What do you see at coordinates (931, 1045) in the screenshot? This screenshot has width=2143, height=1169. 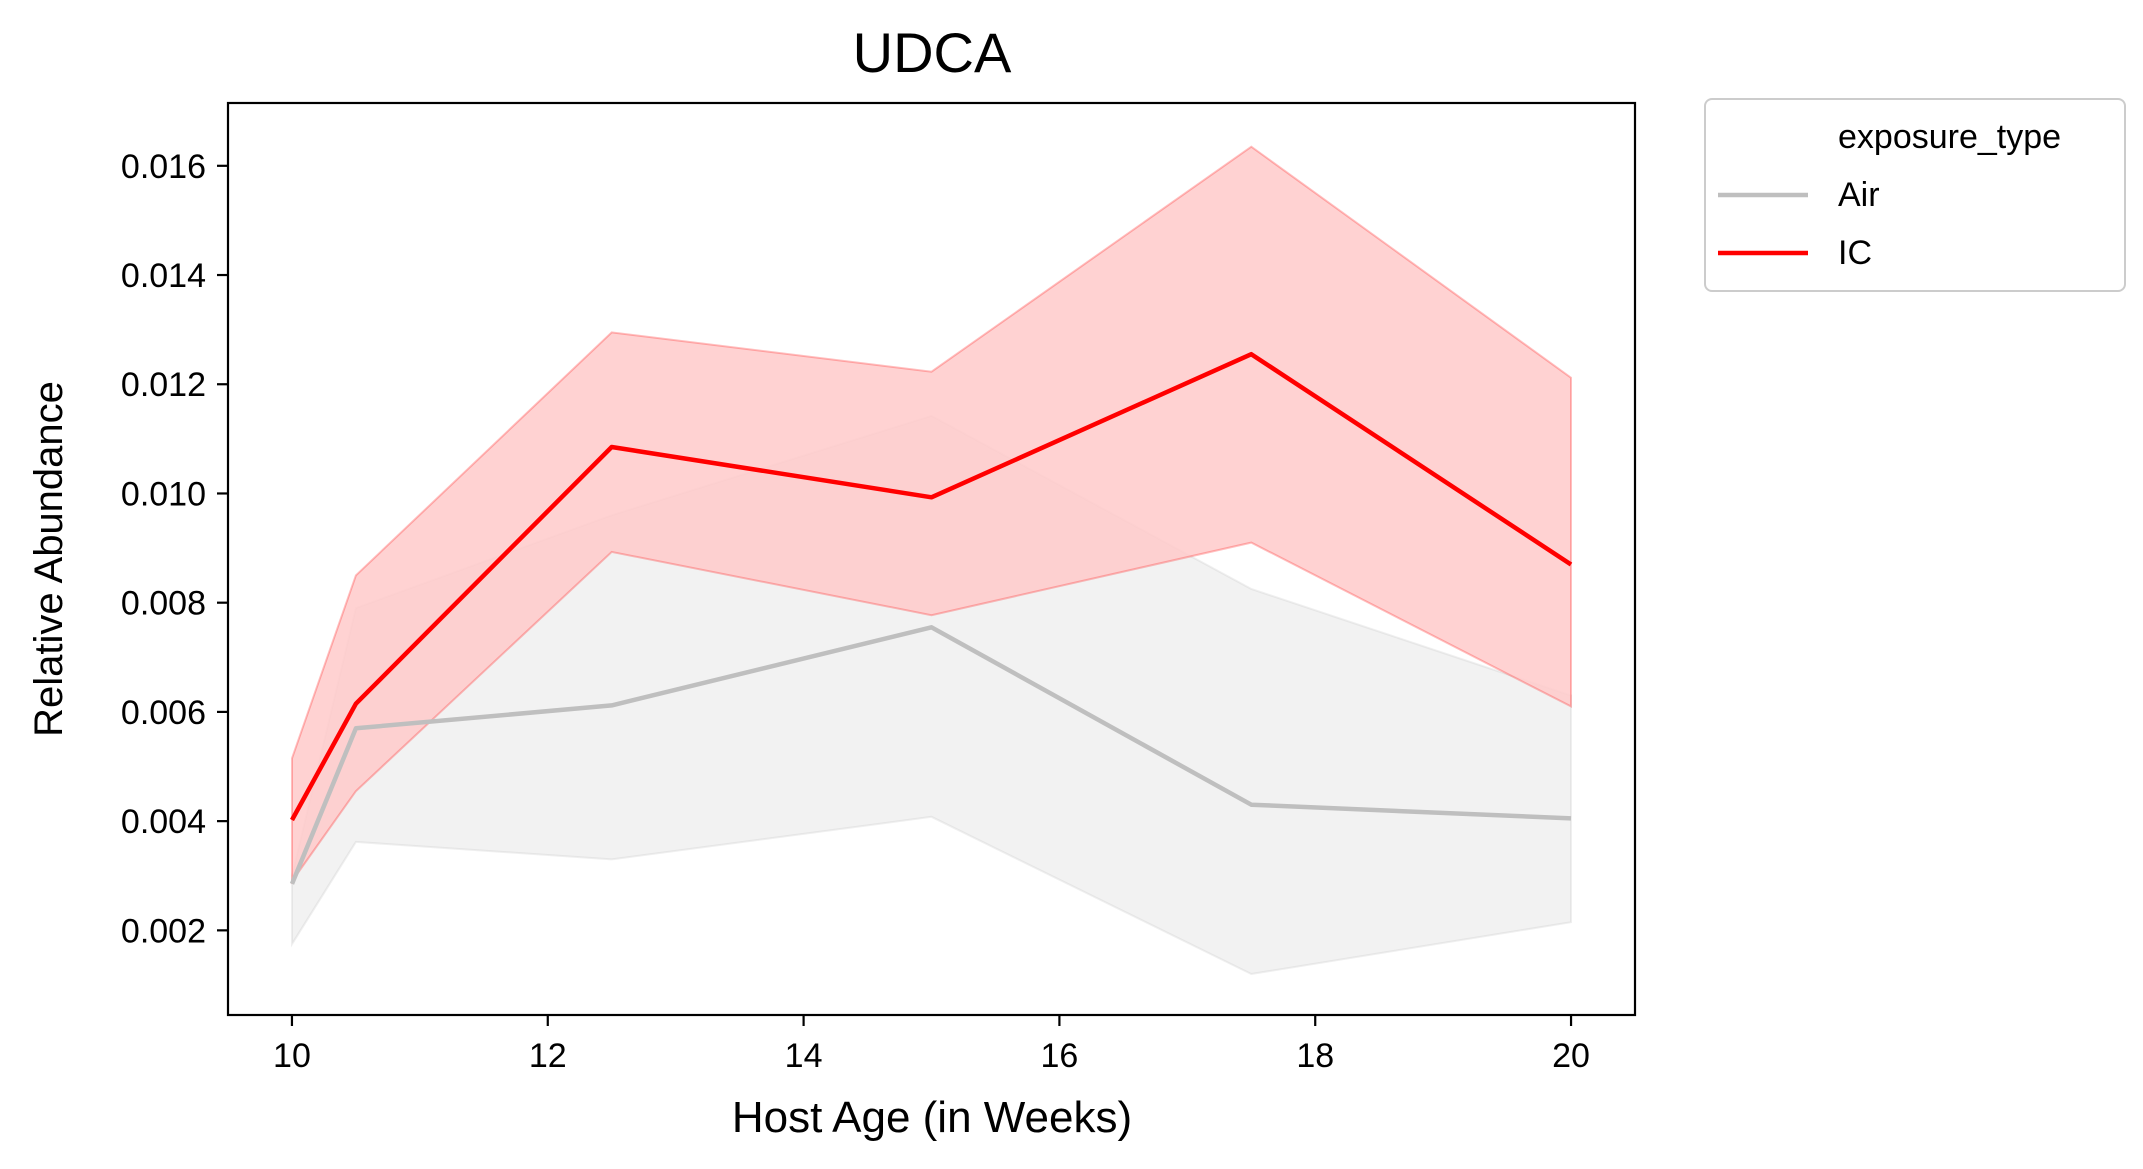 I see `x-axis-ticks: 10 12 14 16 18 20` at bounding box center [931, 1045].